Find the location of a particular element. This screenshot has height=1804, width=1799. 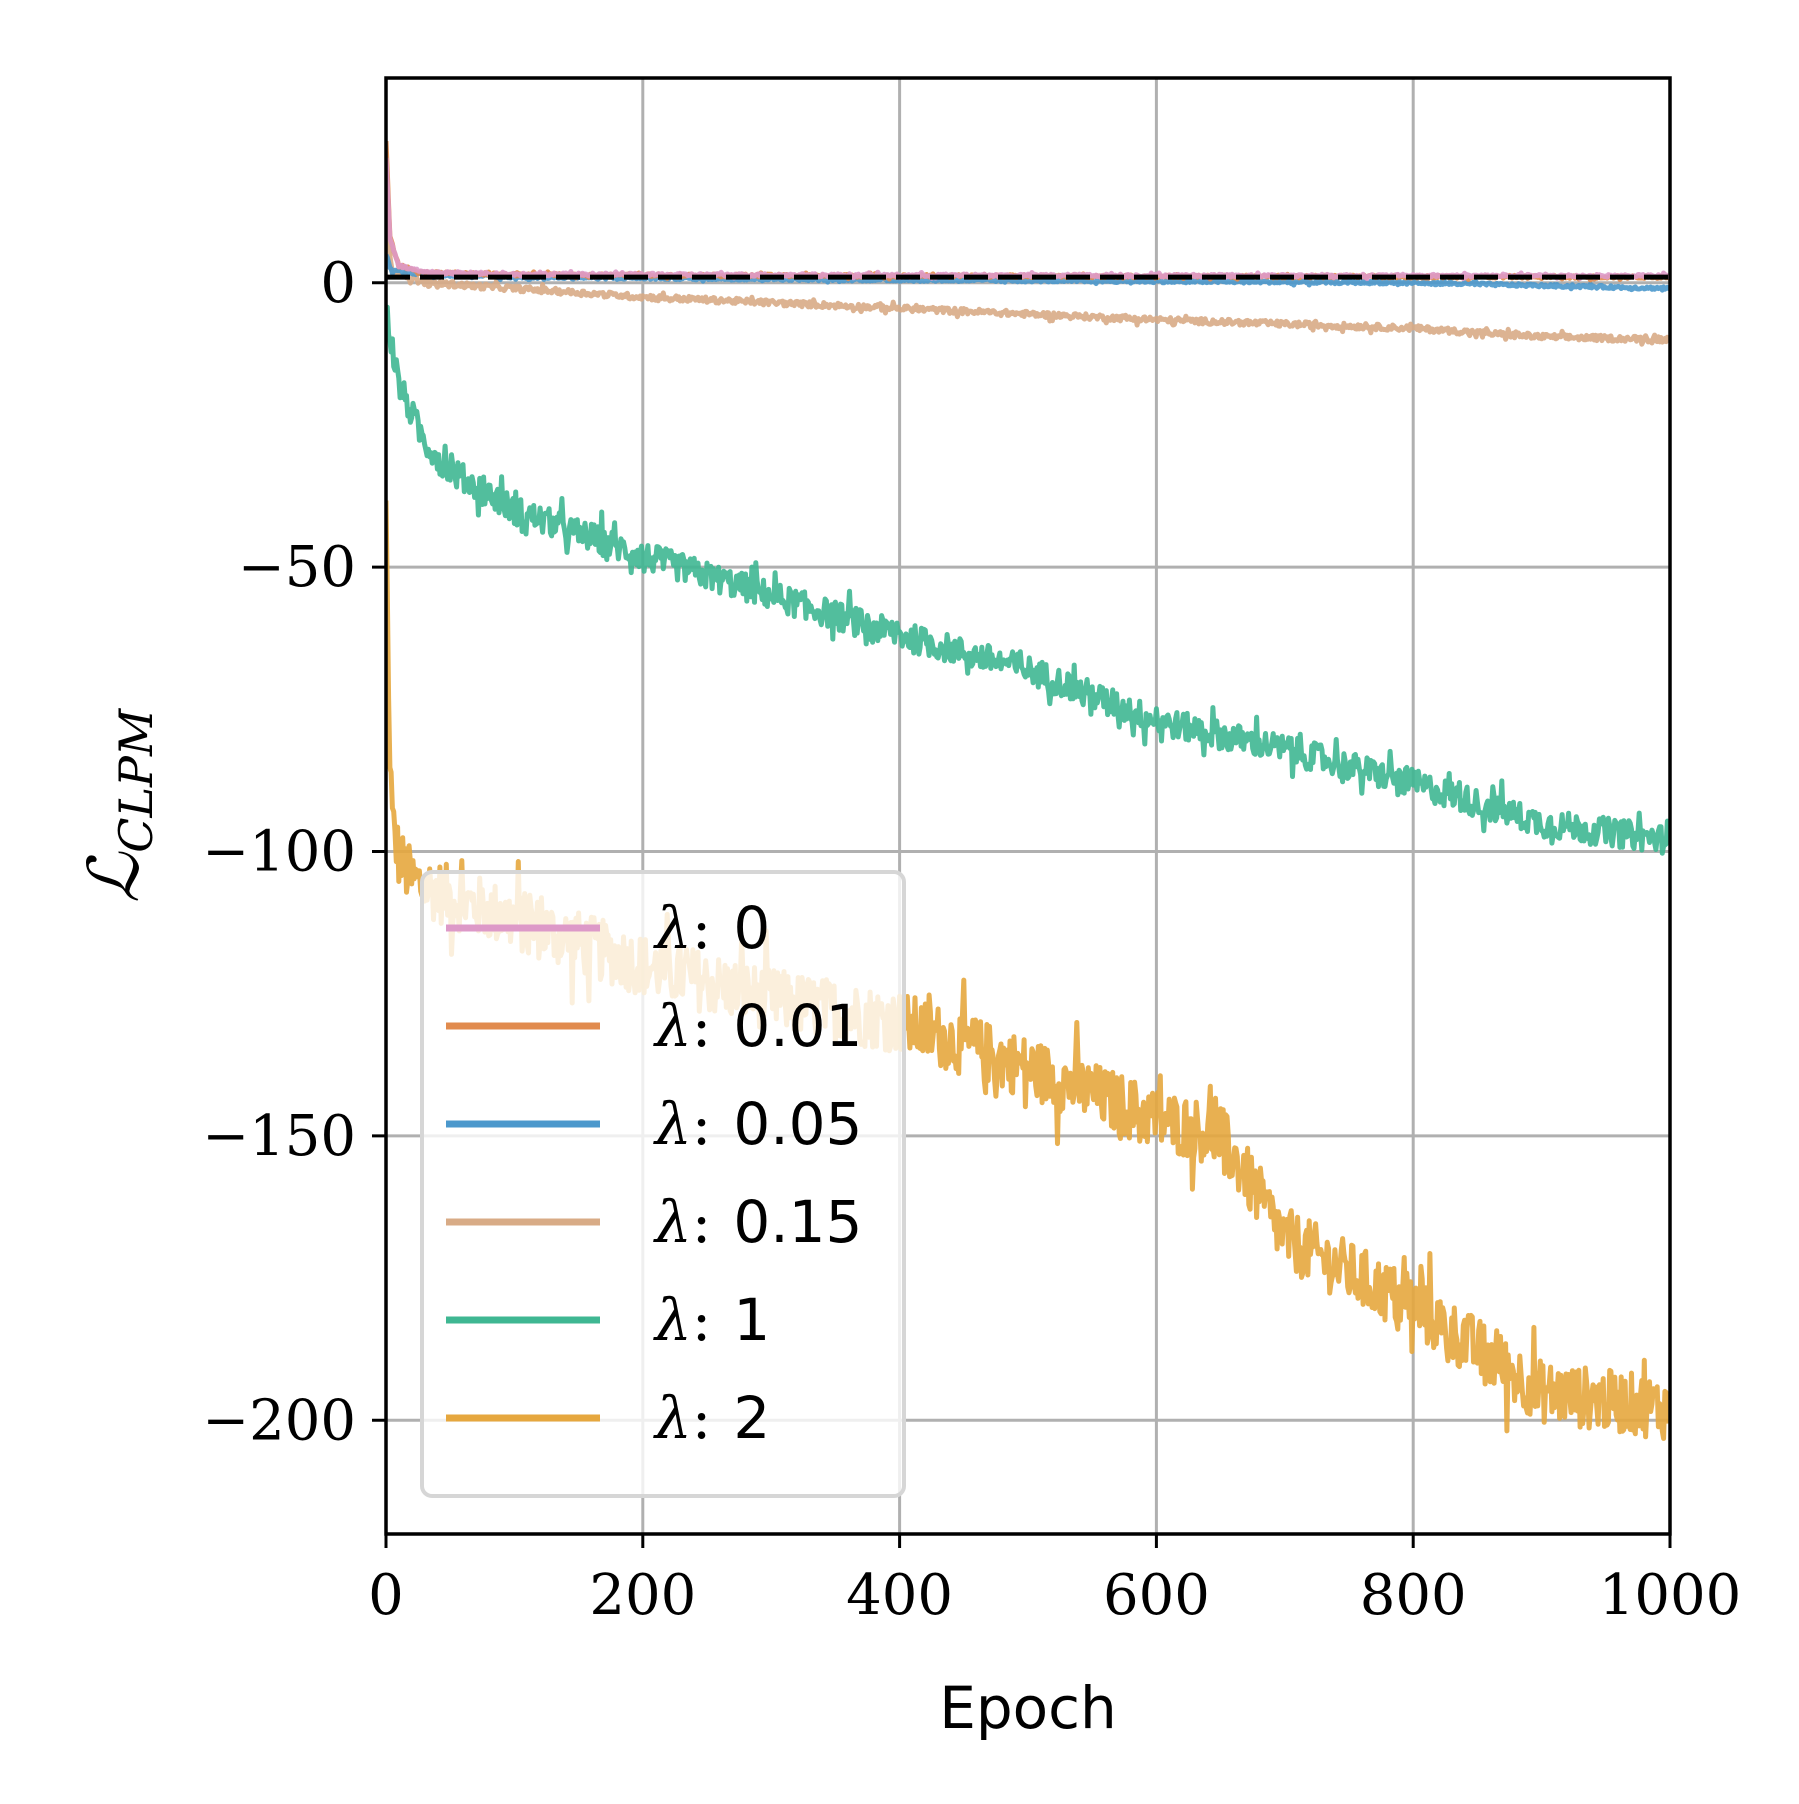

legend-label: λ: 0.15 is located at coordinates (757, 1222).